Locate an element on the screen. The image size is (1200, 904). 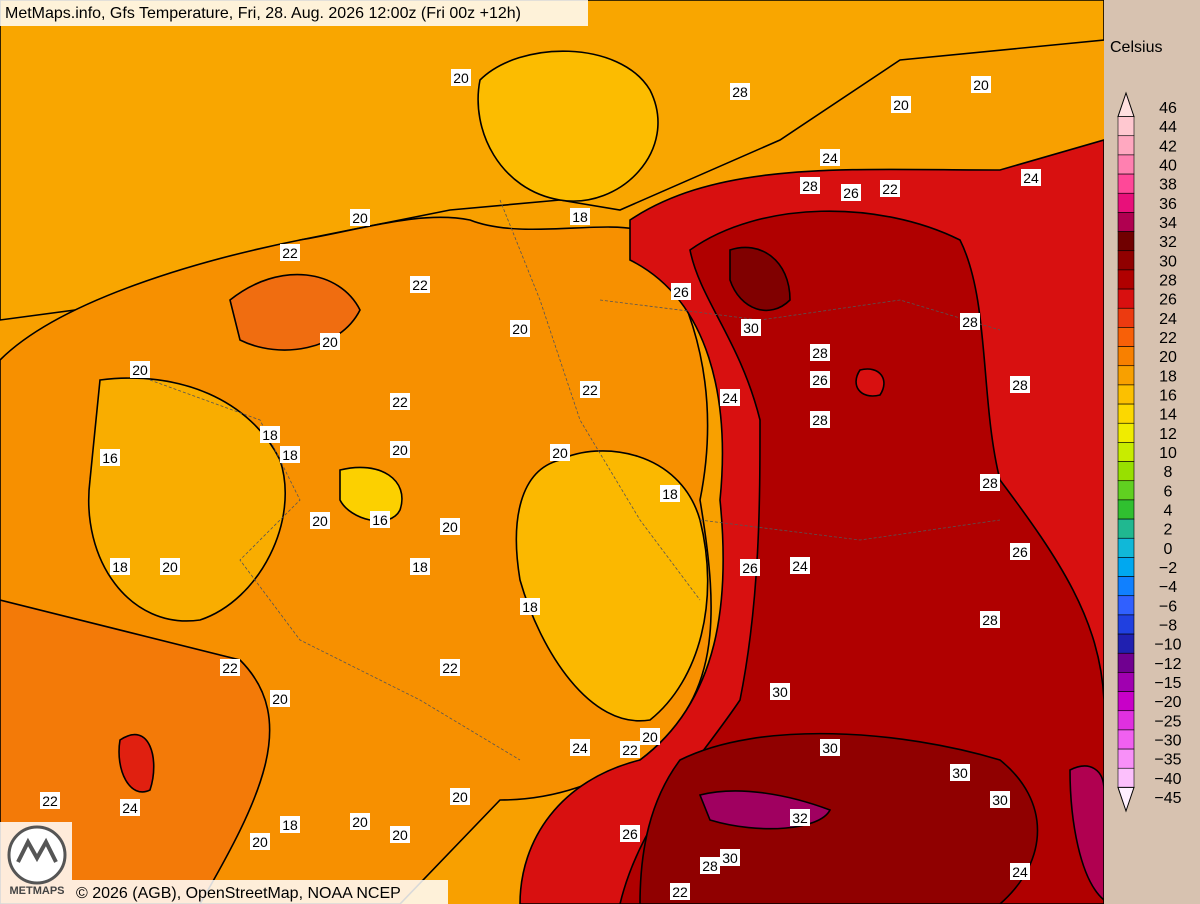
legend-label: −20 is located at coordinates (1167, 702).